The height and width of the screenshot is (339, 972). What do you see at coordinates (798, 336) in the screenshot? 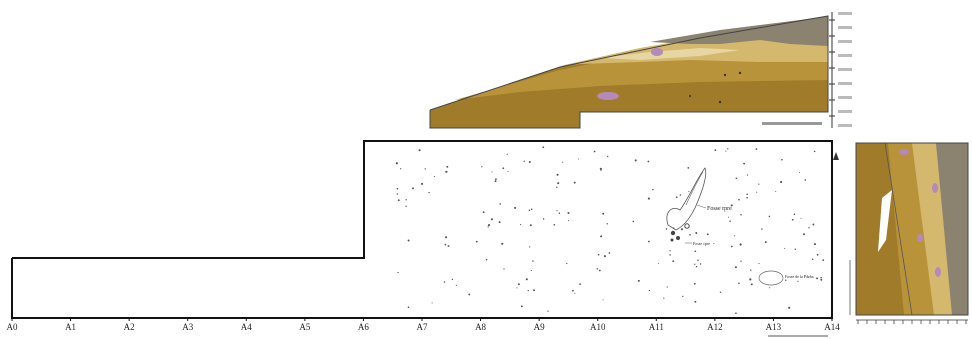
I see `plan-caption-line` at bounding box center [798, 336].